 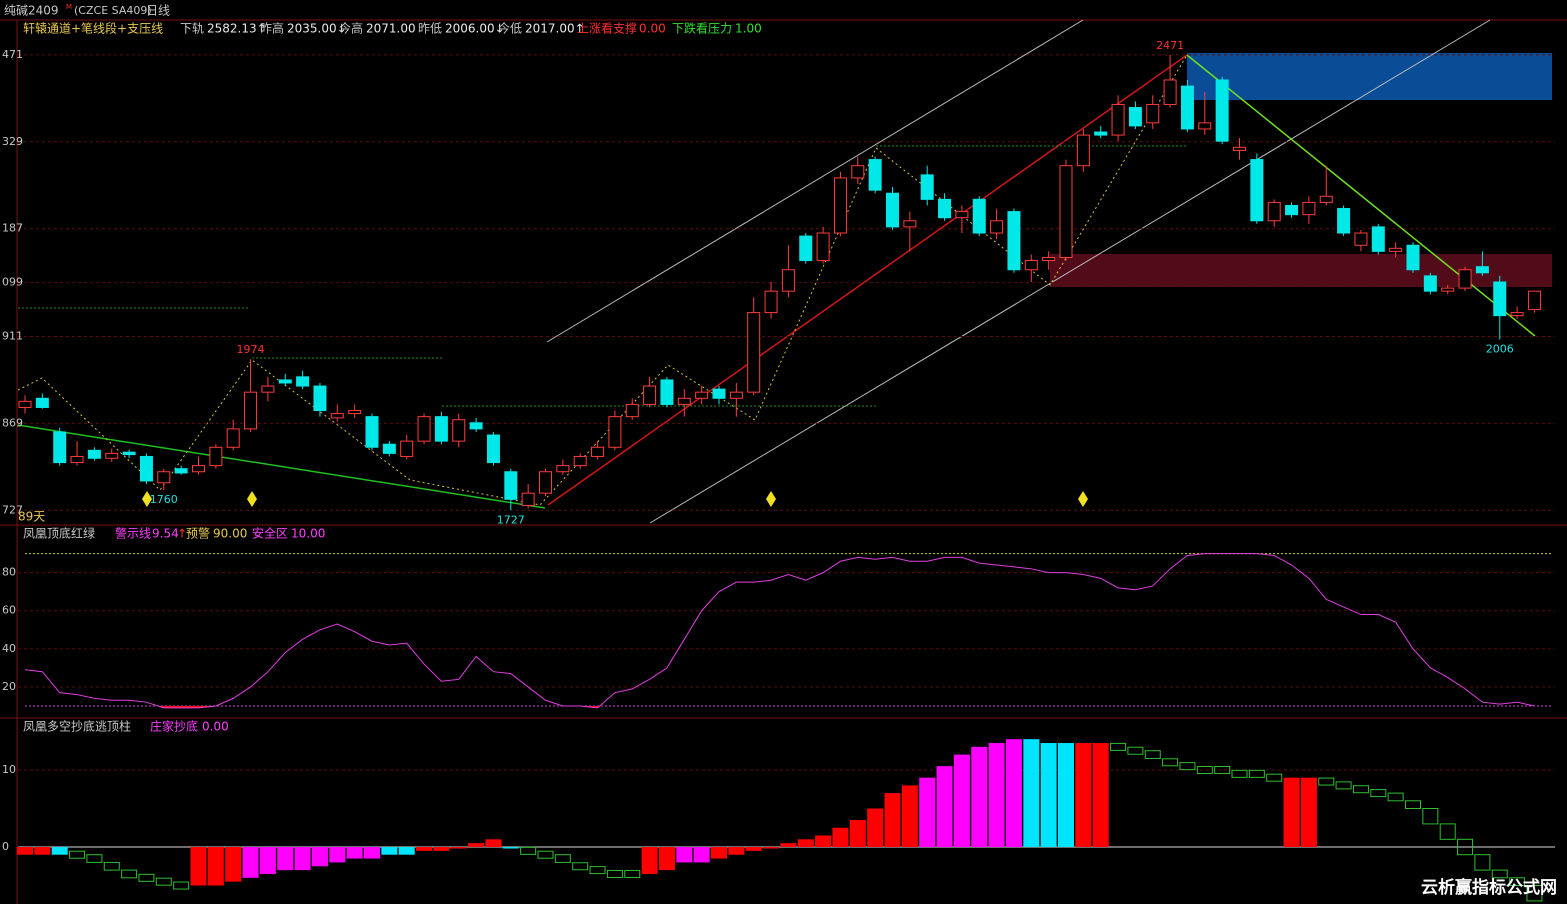 I want to click on peak-label: 2471, so click(x=1170, y=45).